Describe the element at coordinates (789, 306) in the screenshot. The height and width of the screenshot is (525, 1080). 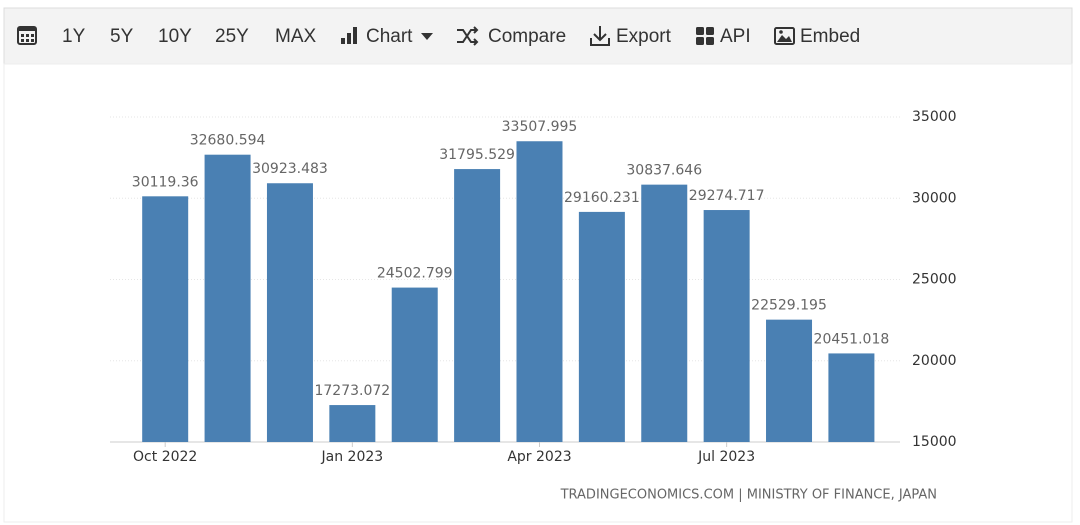
I see `data-label: 22529.195` at that location.